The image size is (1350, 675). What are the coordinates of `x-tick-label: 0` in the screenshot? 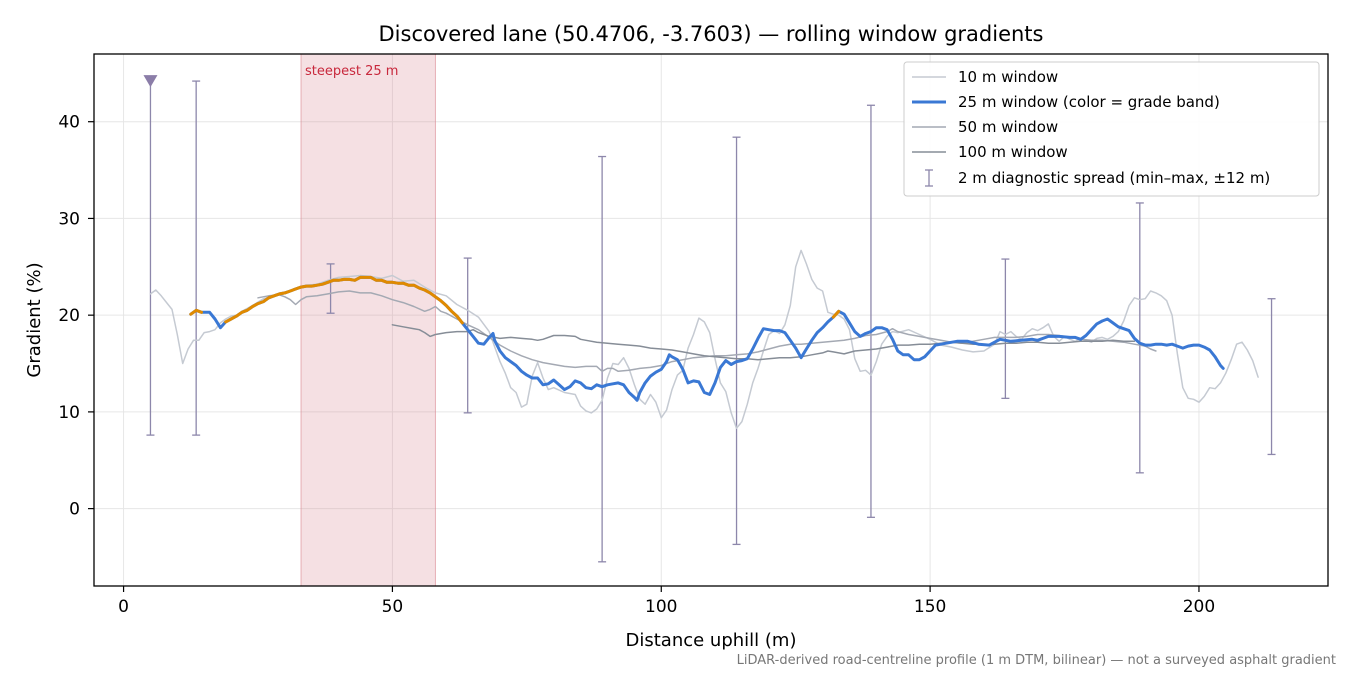 It's located at (123, 607).